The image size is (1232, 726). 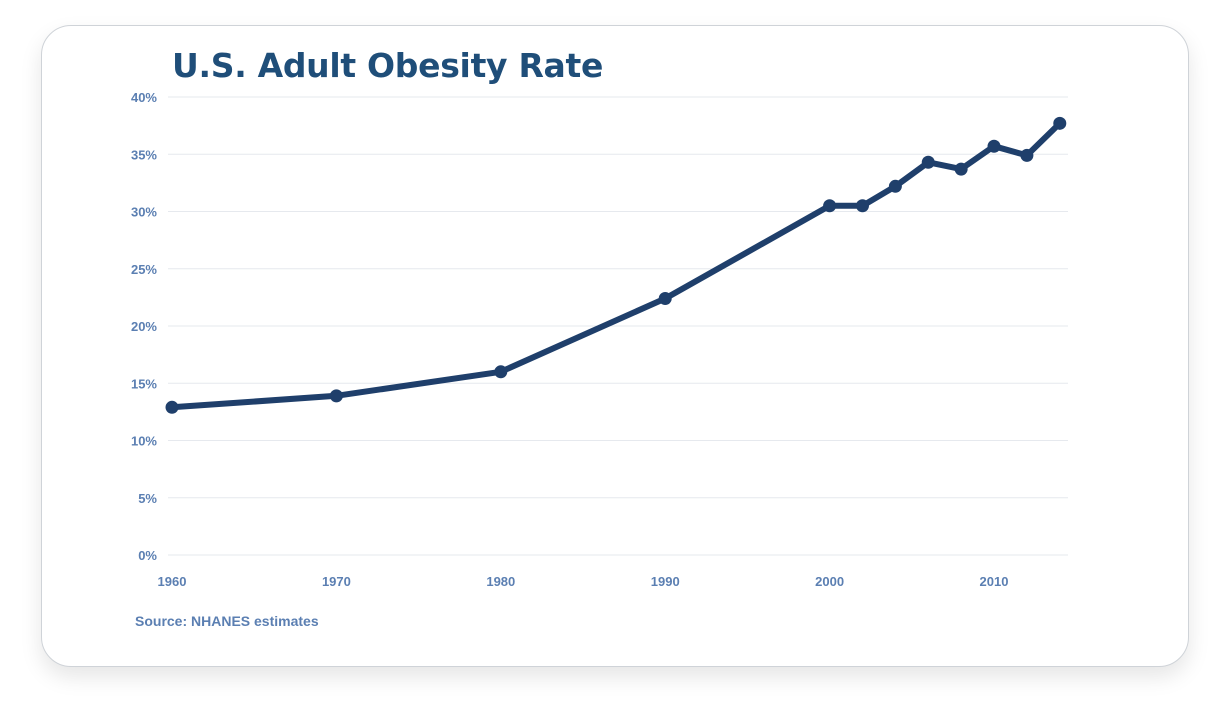 I want to click on y-tick-label: 40%, so click(x=144, y=97).